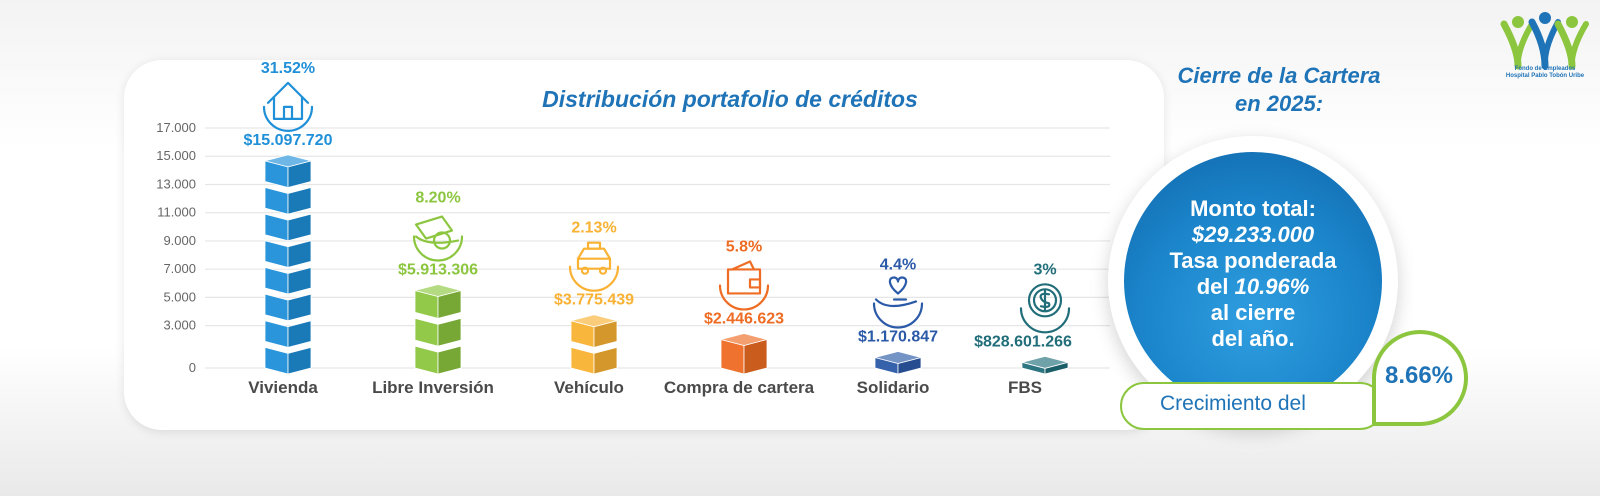 The height and width of the screenshot is (496, 1600). I want to click on percent-label: 31.52%, so click(288, 68).